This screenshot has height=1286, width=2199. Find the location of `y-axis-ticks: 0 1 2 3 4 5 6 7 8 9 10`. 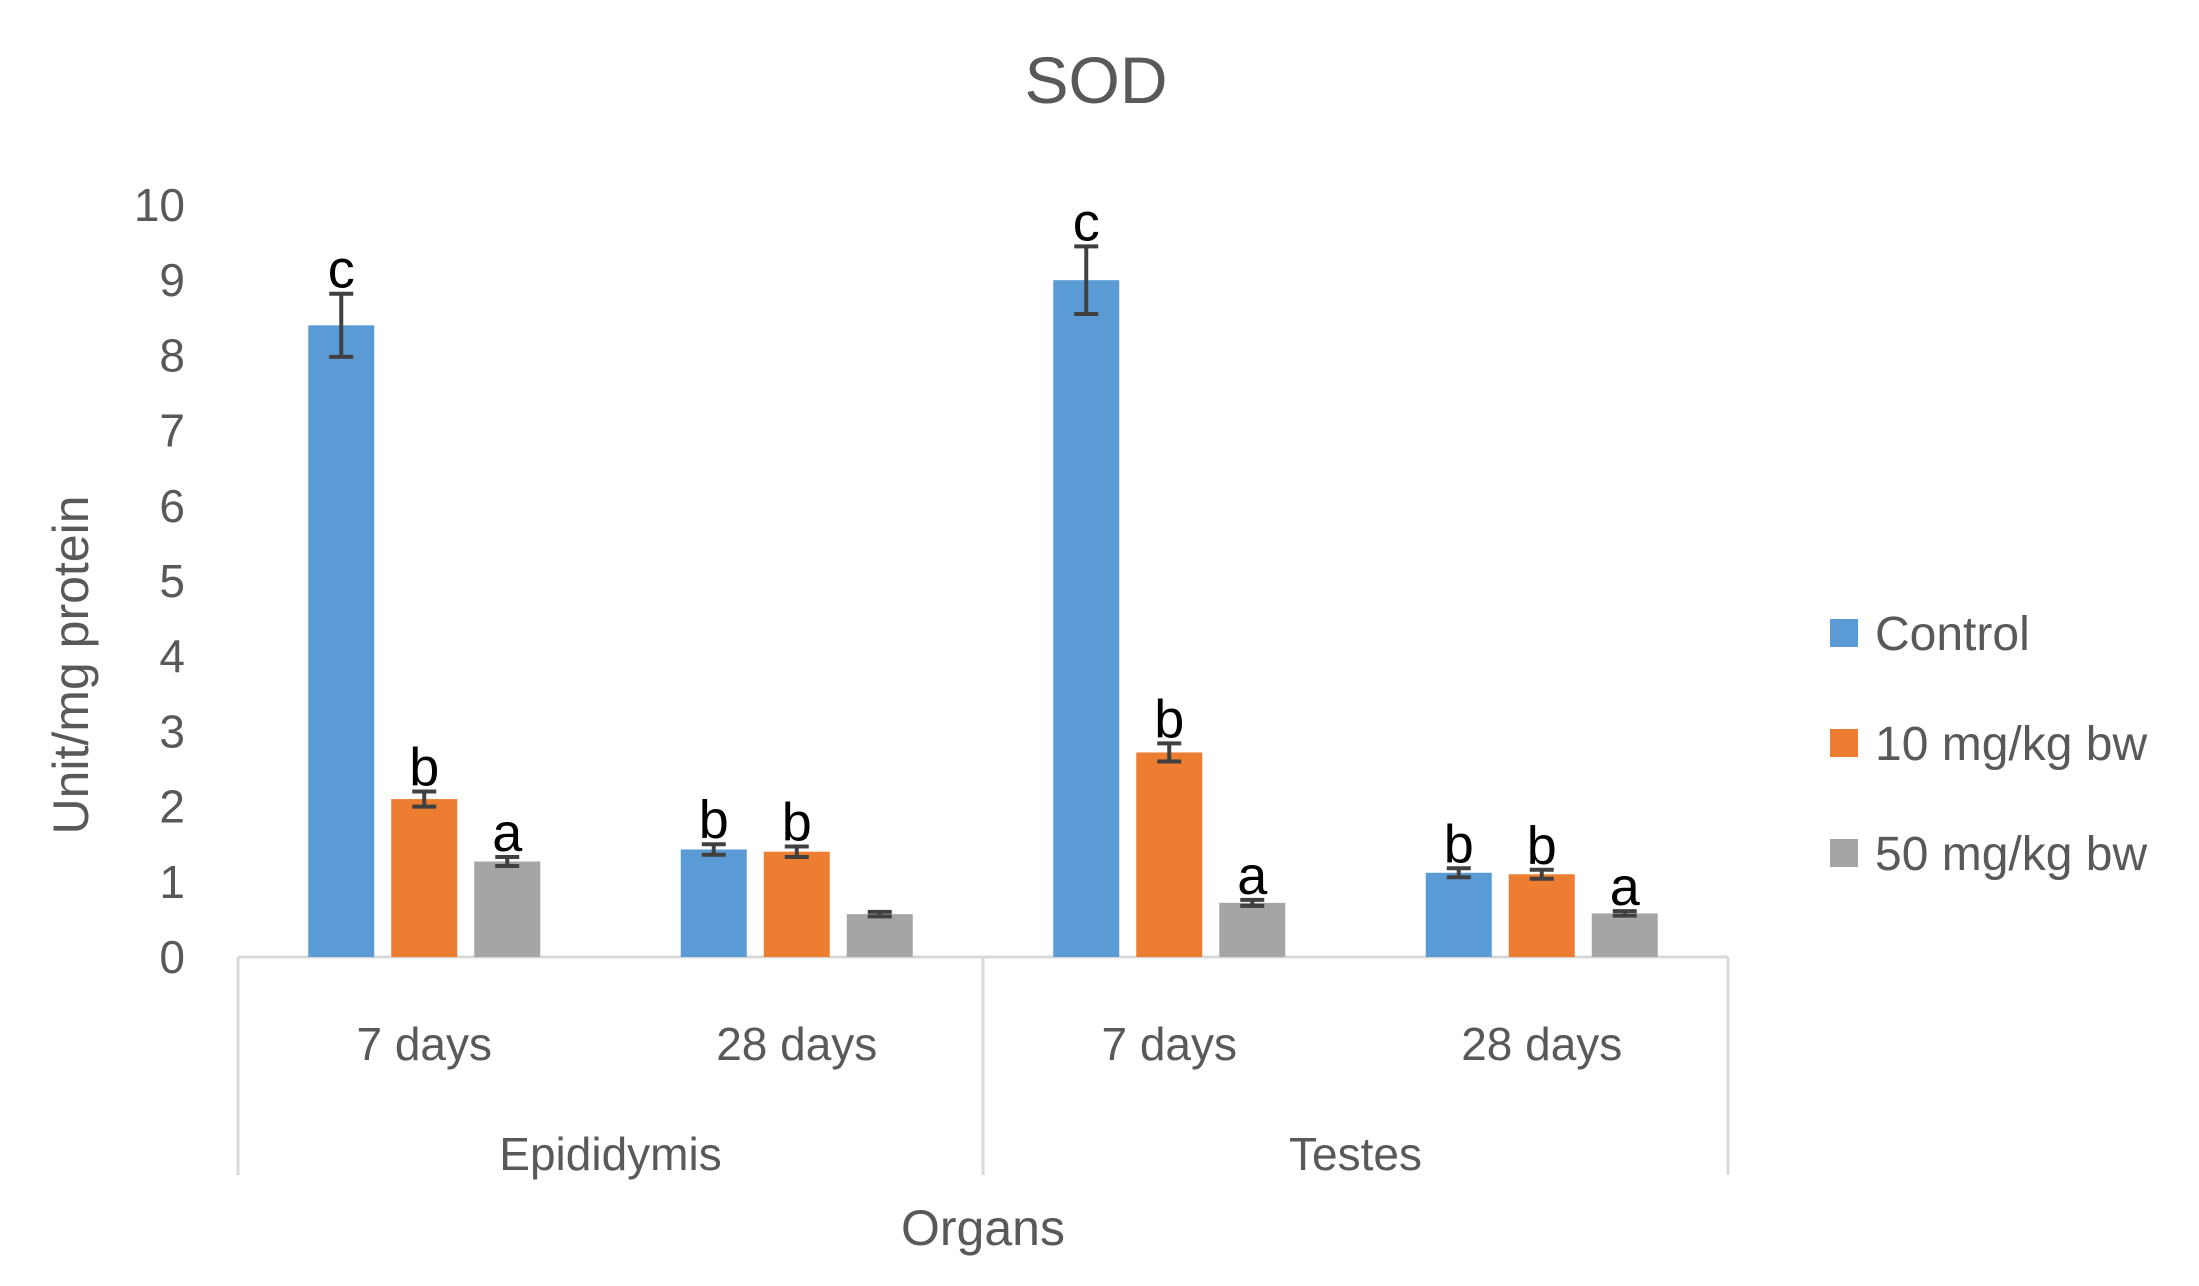

y-axis-ticks: 0 1 2 3 4 5 6 7 8 9 10 is located at coordinates (159, 581).